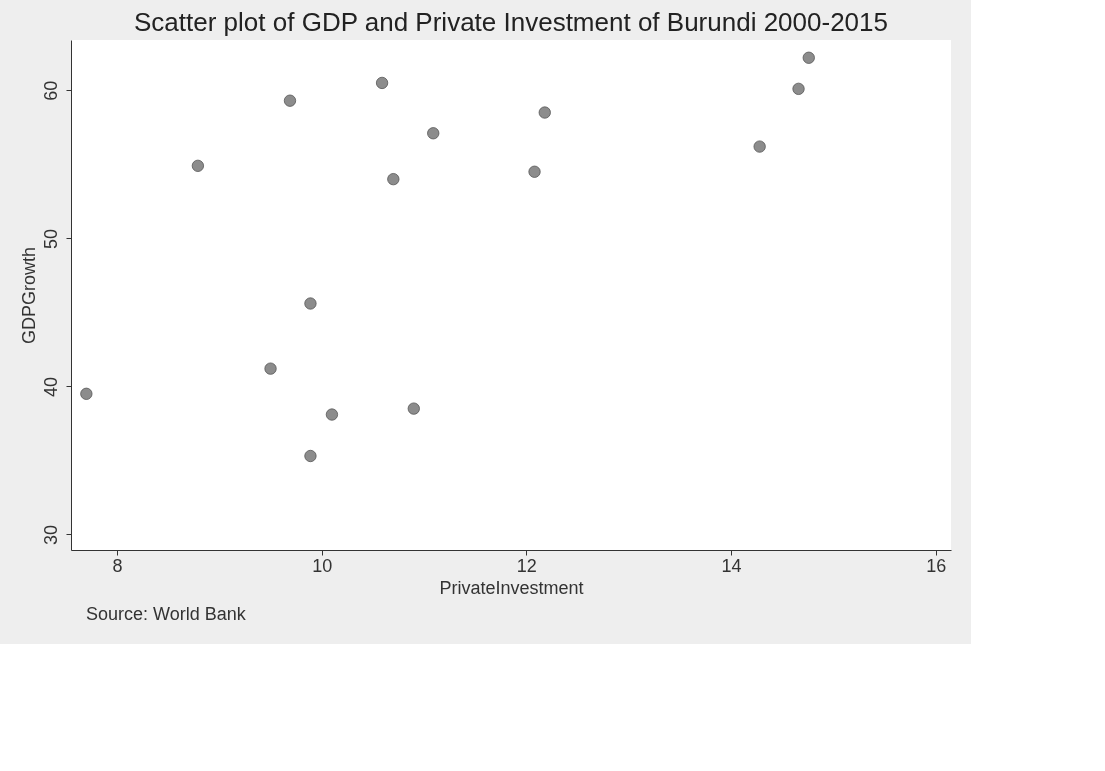  Describe the element at coordinates (50, 386) in the screenshot. I see `y-tick-label: 40` at that location.